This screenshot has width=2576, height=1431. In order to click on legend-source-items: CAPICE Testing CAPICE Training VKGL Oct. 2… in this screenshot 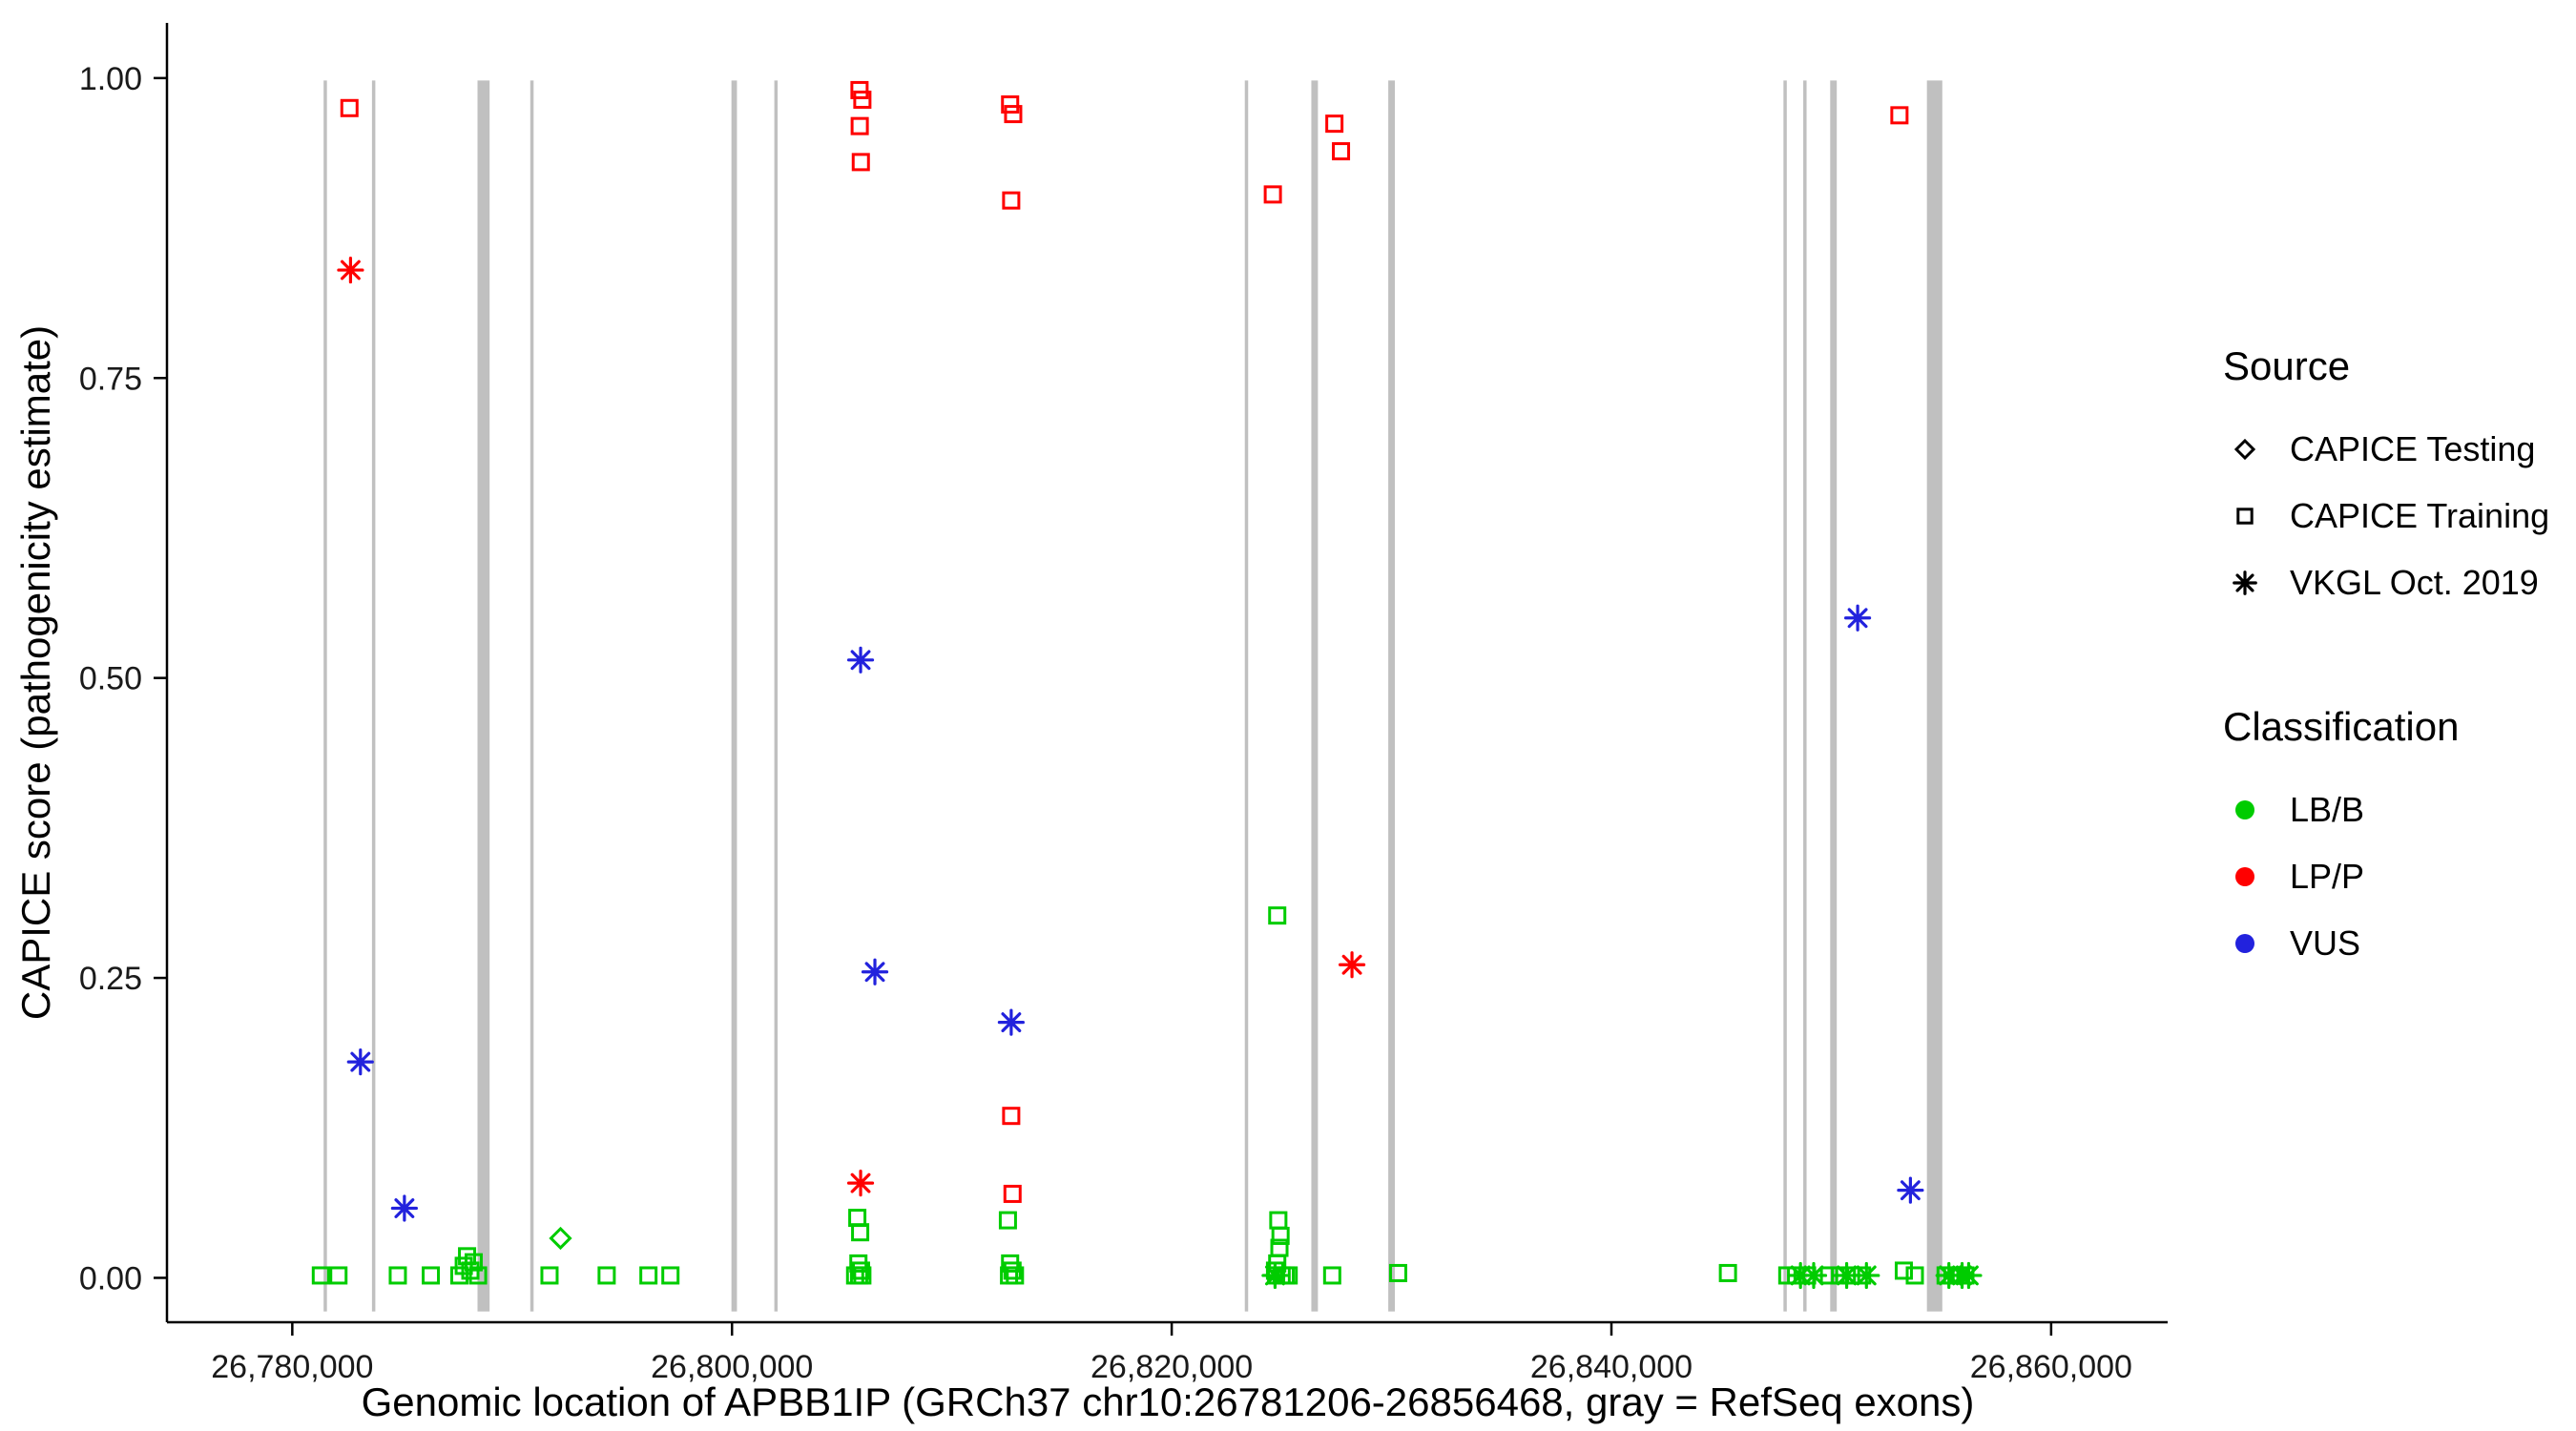, I will do `click(2386, 516)`.